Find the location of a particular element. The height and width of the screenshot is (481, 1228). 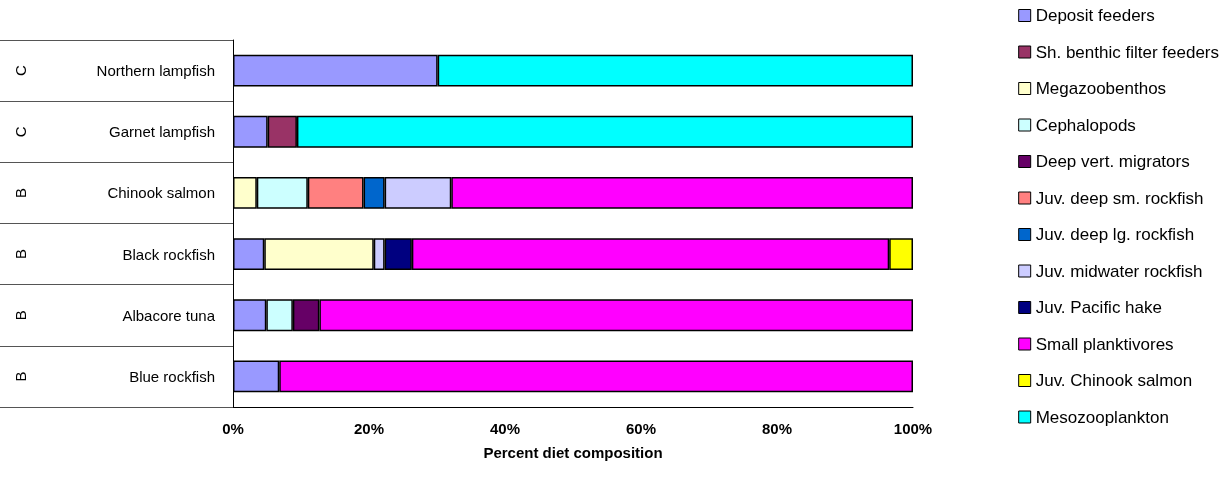

legend-label: Megazoobenthos is located at coordinates (1101, 88).